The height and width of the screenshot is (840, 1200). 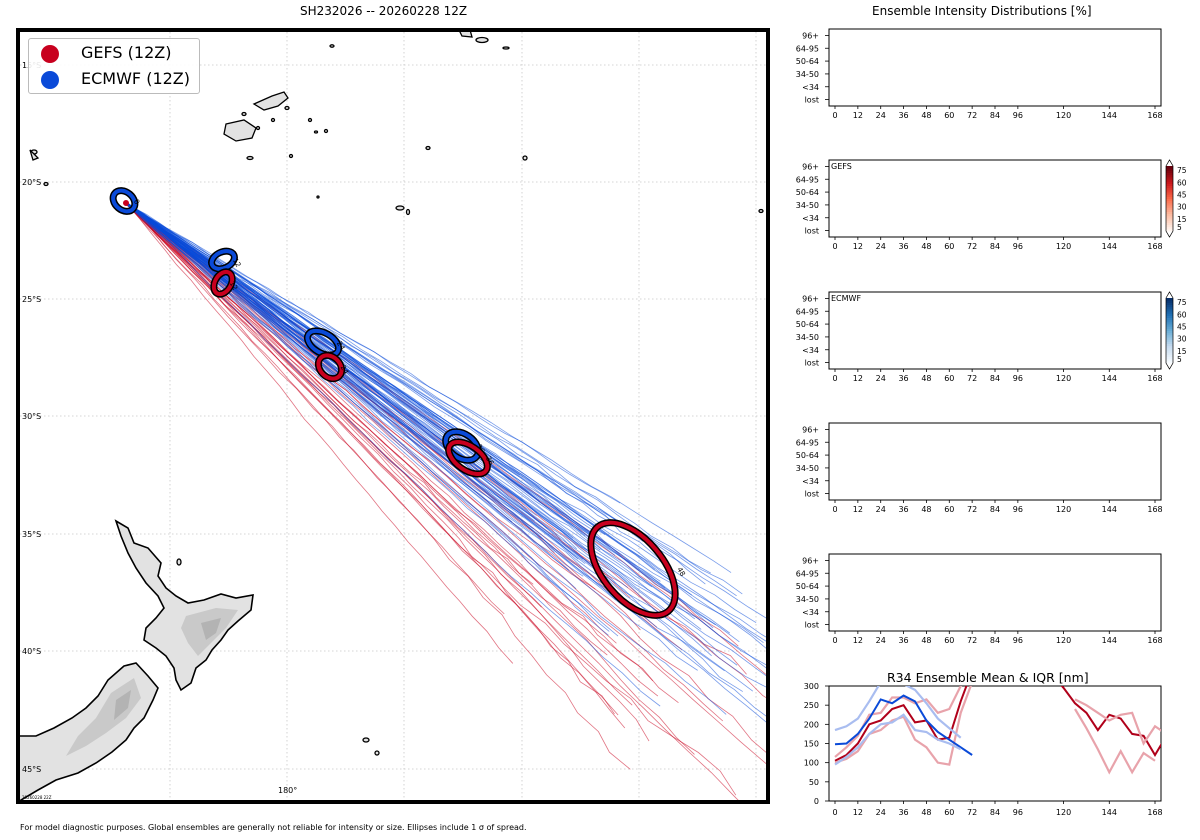 I want to click on map-legend: GEFS (12Z) ECMWF (12Z), so click(x=114, y=66).